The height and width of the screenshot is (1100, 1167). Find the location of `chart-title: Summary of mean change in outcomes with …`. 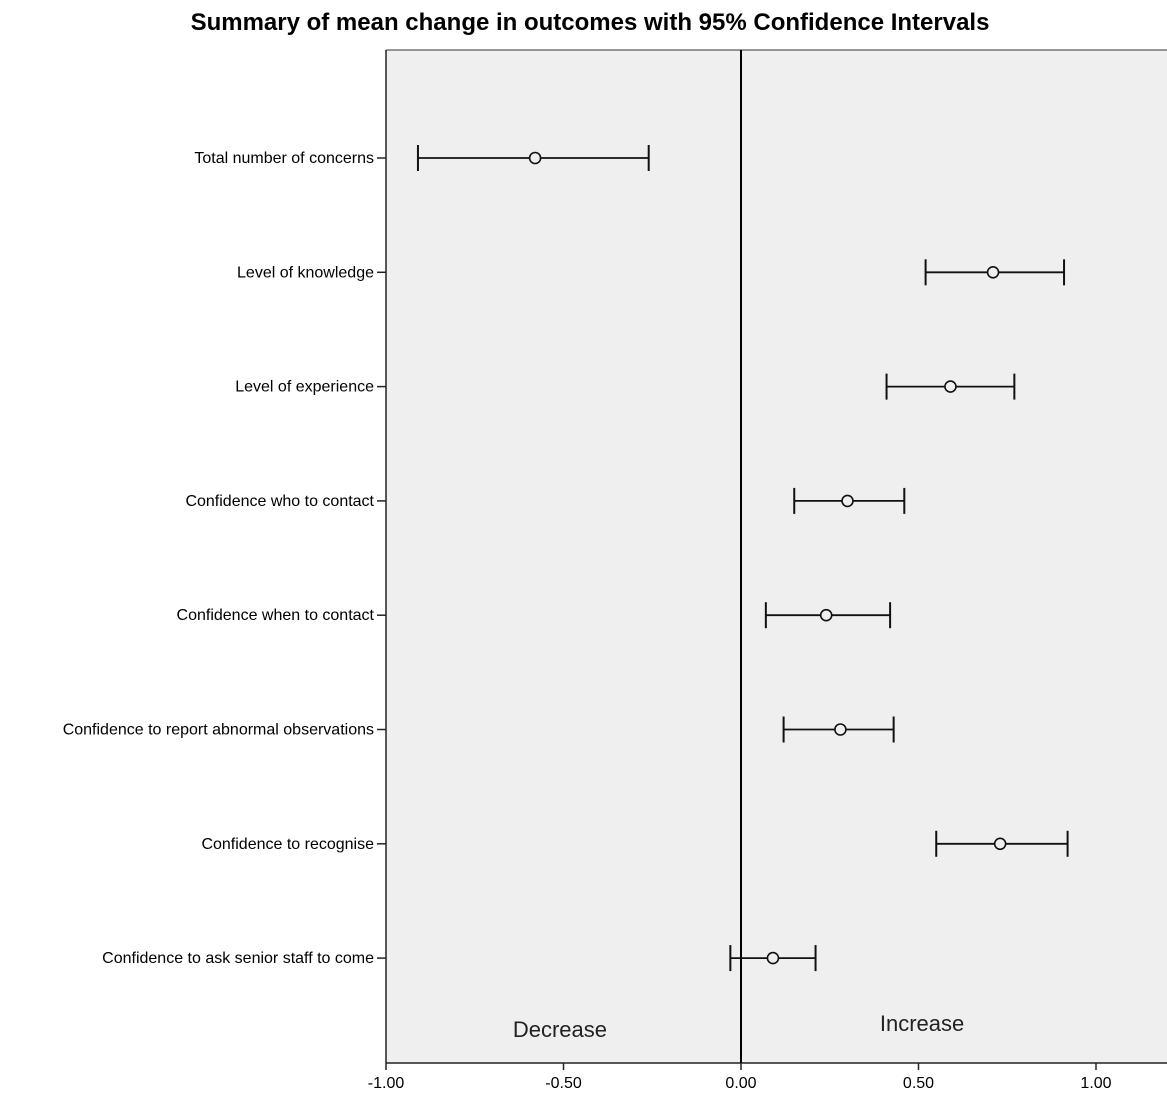

chart-title: Summary of mean change in outcomes with … is located at coordinates (590, 22).